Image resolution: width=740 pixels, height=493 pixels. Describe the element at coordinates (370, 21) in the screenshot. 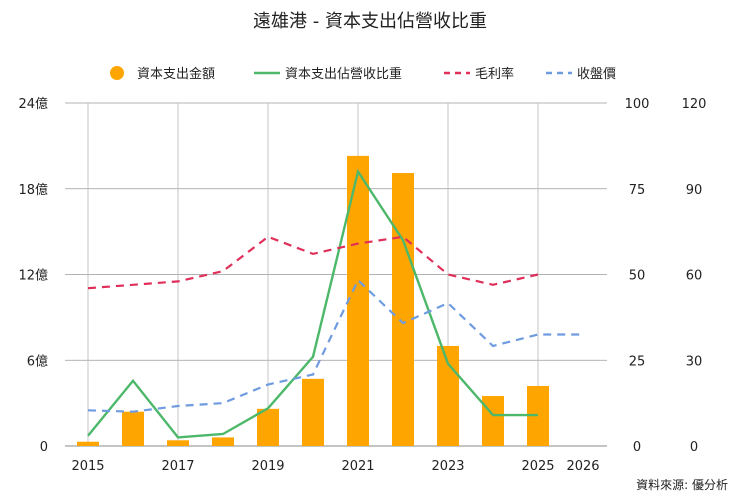

I see `chart-title: 遠雄港 - 資本支出佔營收比重` at that location.